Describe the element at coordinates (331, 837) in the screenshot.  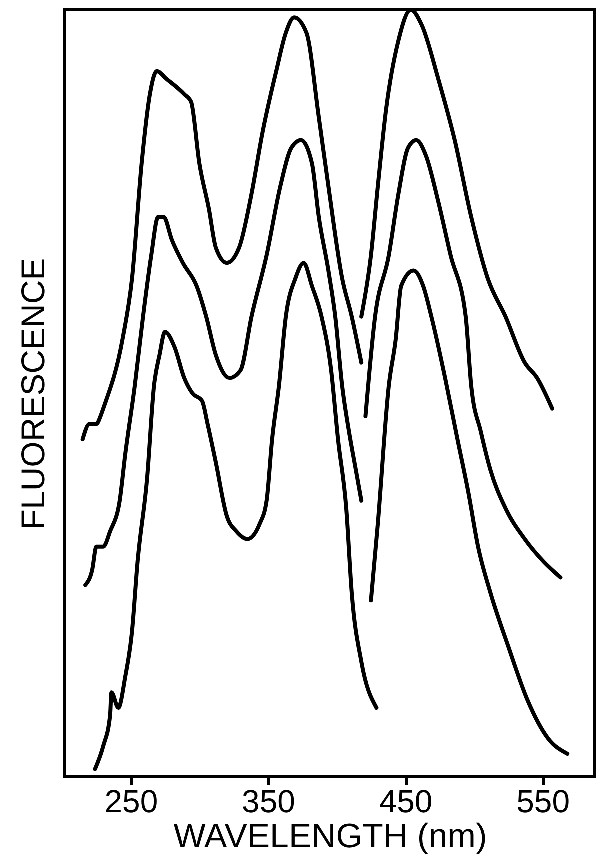
I see `x-axis-title: WAVELENGTH (nm)` at that location.